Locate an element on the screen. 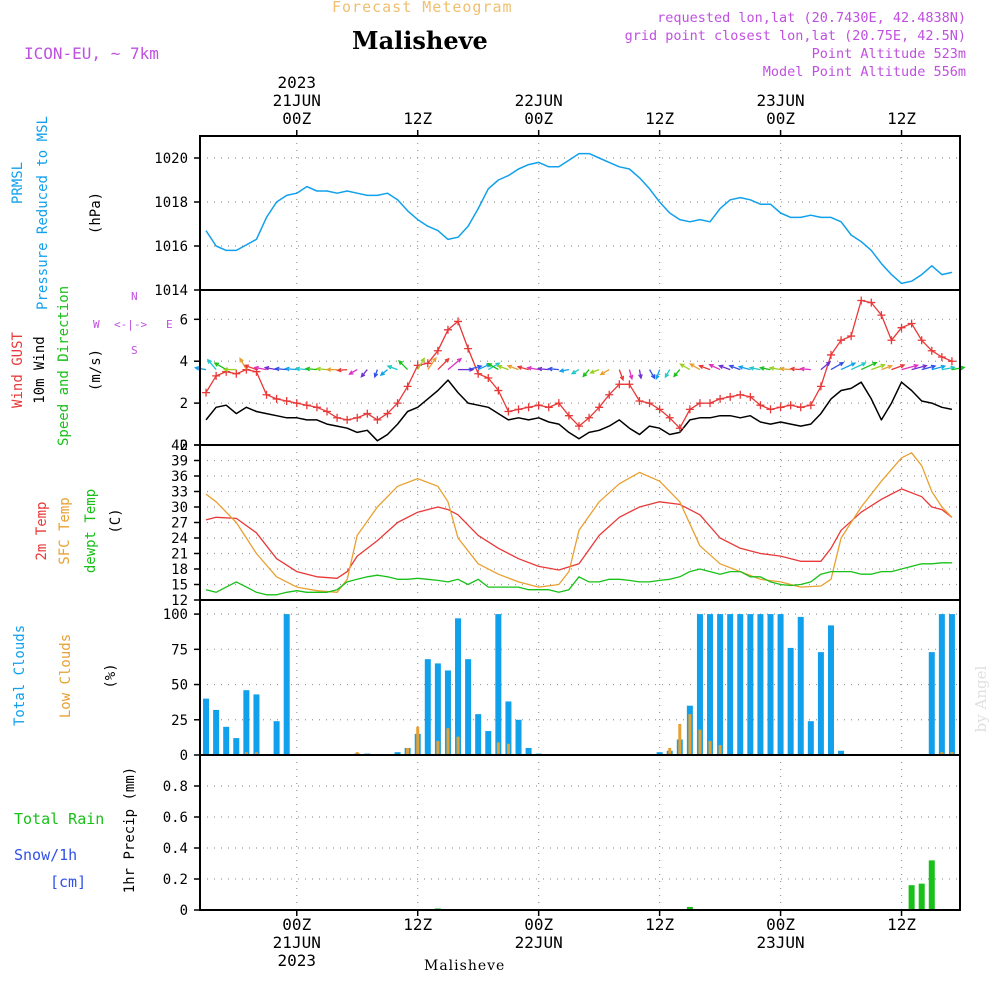 Image resolution: width=1000 pixels, height=1000 pixels. product-title: Forecast Meteogram is located at coordinates (422, 8).